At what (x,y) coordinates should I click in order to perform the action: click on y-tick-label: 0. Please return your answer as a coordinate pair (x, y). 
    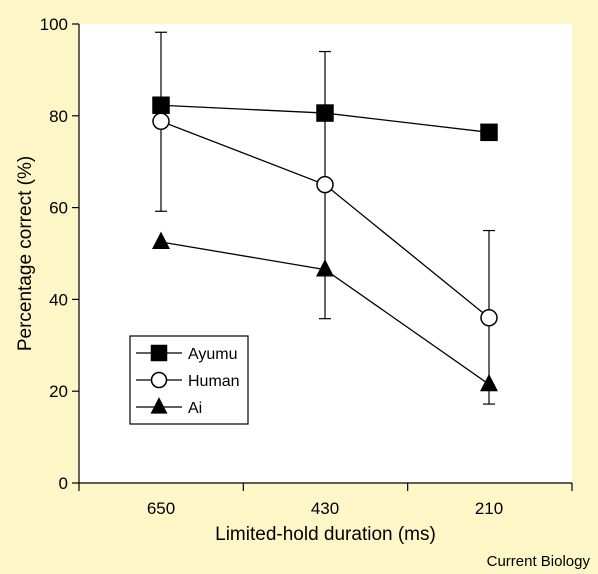
    Looking at the image, I should click on (63, 483).